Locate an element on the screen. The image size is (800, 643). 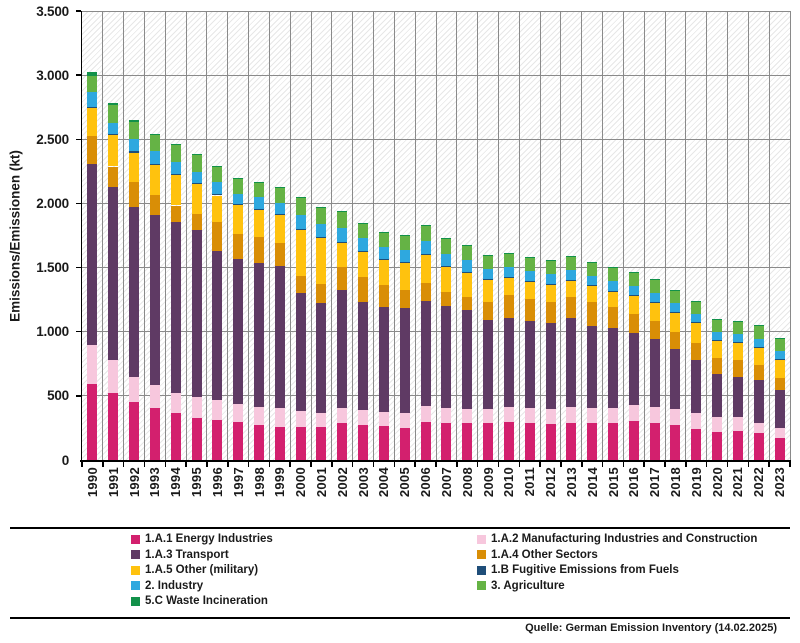
x-axis-tick-label: 2003 is located at coordinates (363, 482).